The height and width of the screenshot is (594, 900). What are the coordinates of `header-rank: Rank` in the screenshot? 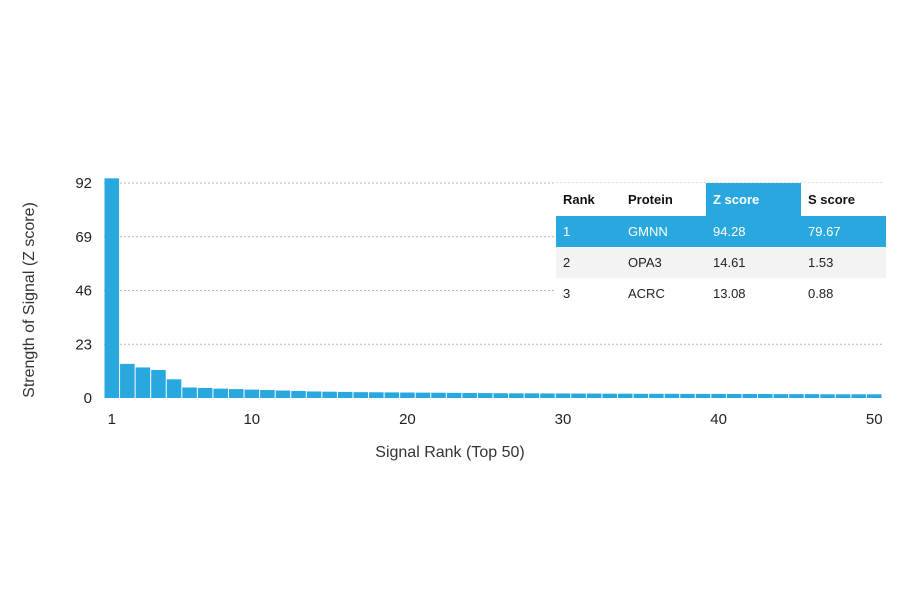 It's located at (579, 199).